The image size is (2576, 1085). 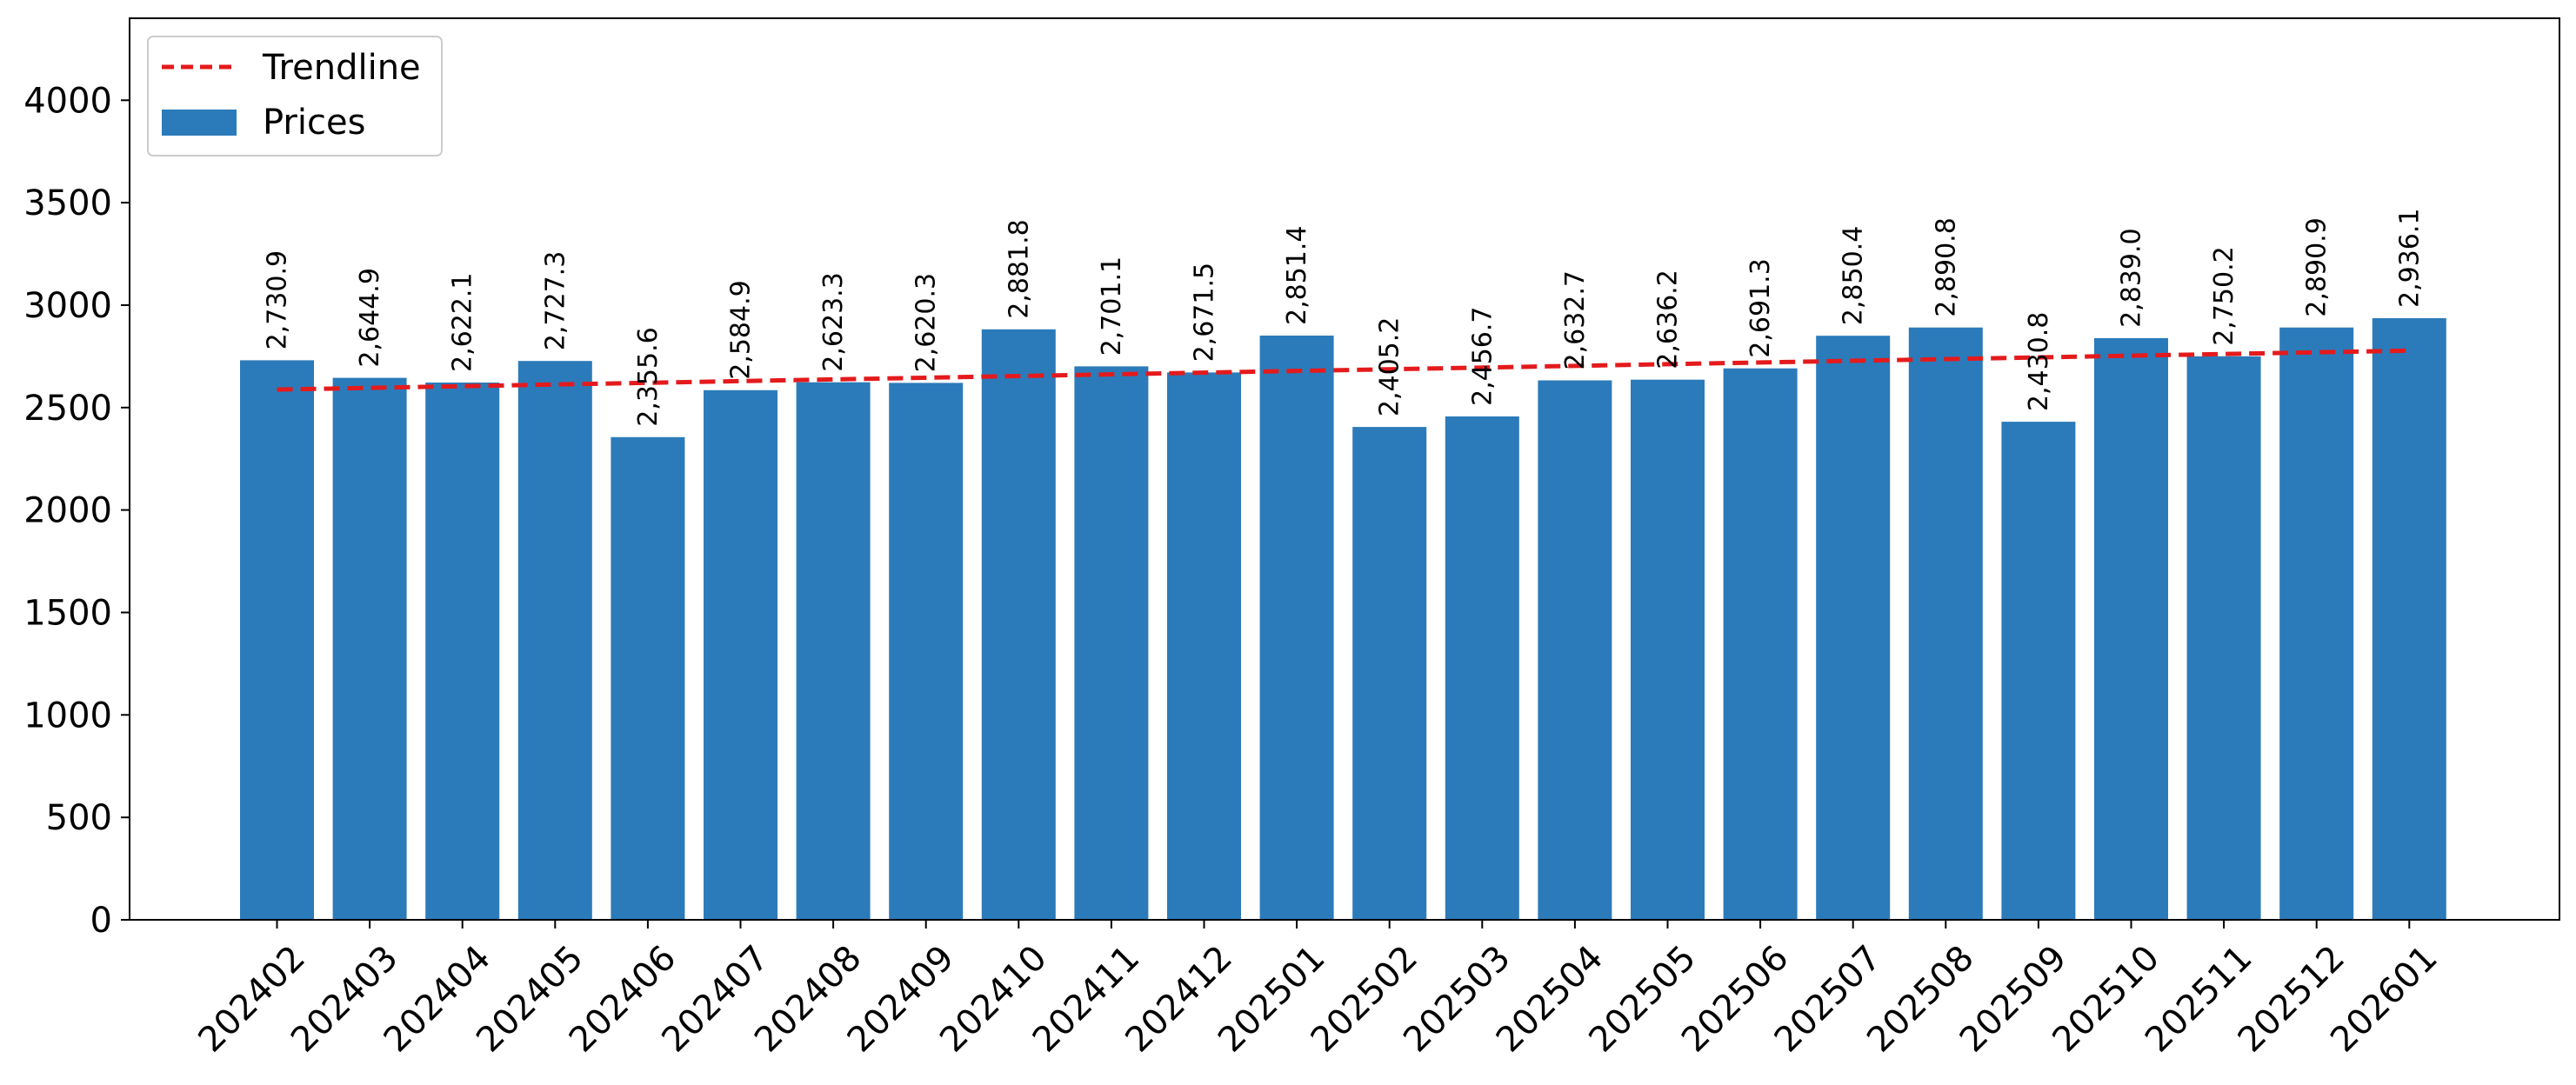 I want to click on data-label-202411: 2,701.1, so click(x=1112, y=306).